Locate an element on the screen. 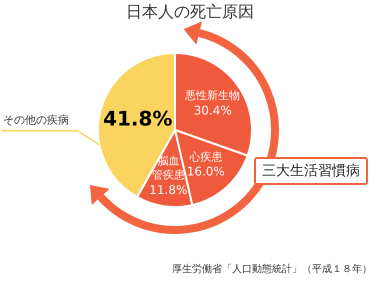 The height and width of the screenshot is (283, 380). chart-title: 日本人の死亡原因 is located at coordinates (190, 12).